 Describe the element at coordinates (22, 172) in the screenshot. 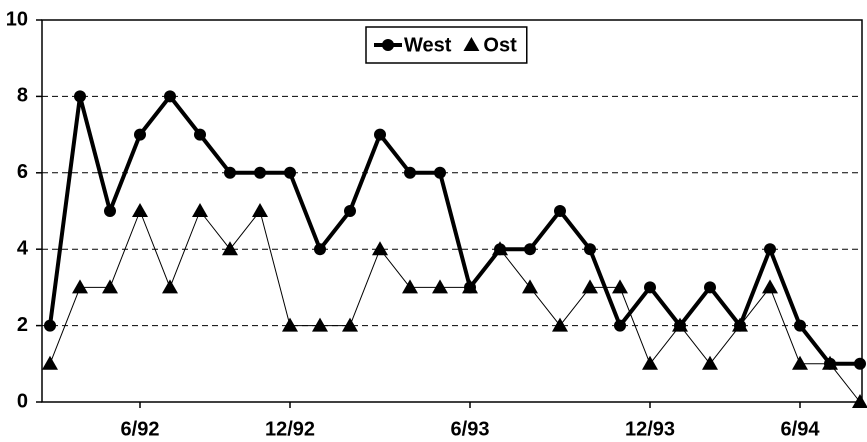

I see `y-tick-label: 6` at that location.